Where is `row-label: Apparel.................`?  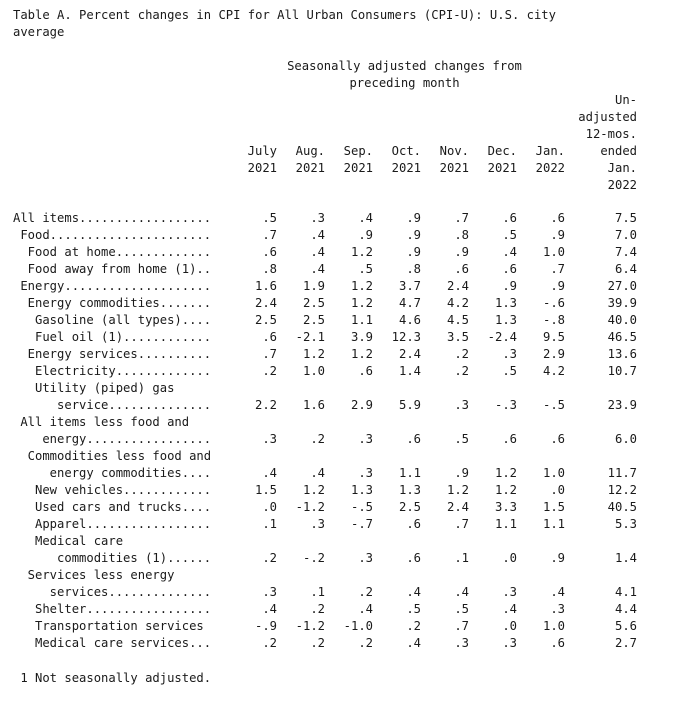 row-label: Apparel................. is located at coordinates (112, 524).